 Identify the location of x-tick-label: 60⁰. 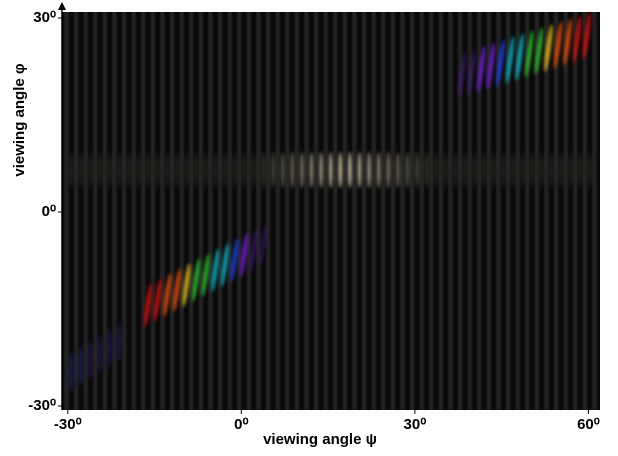
(588, 424).